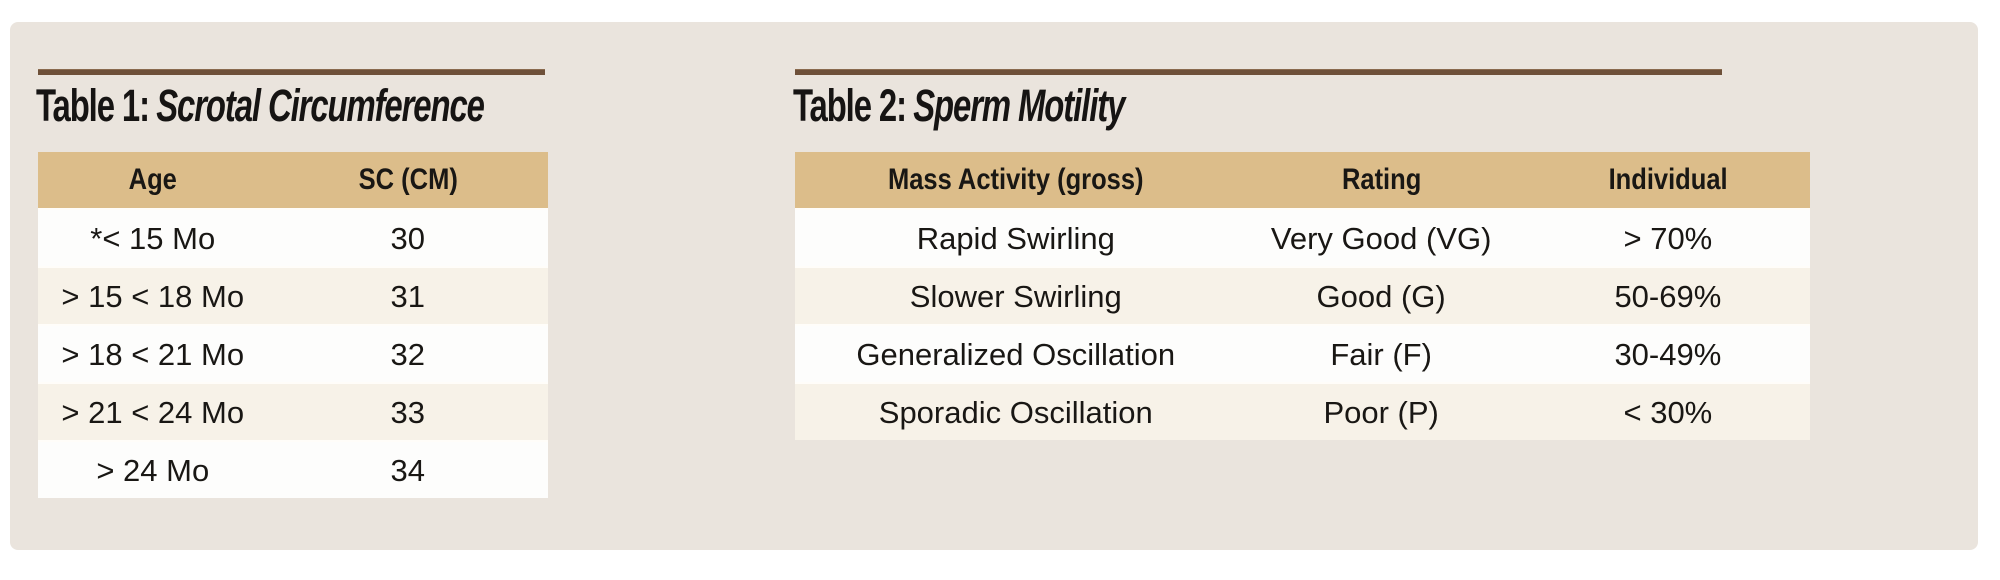 The image size is (2000, 580). I want to click on table-row: > 15 < 18 Mo 31, so click(293, 295).